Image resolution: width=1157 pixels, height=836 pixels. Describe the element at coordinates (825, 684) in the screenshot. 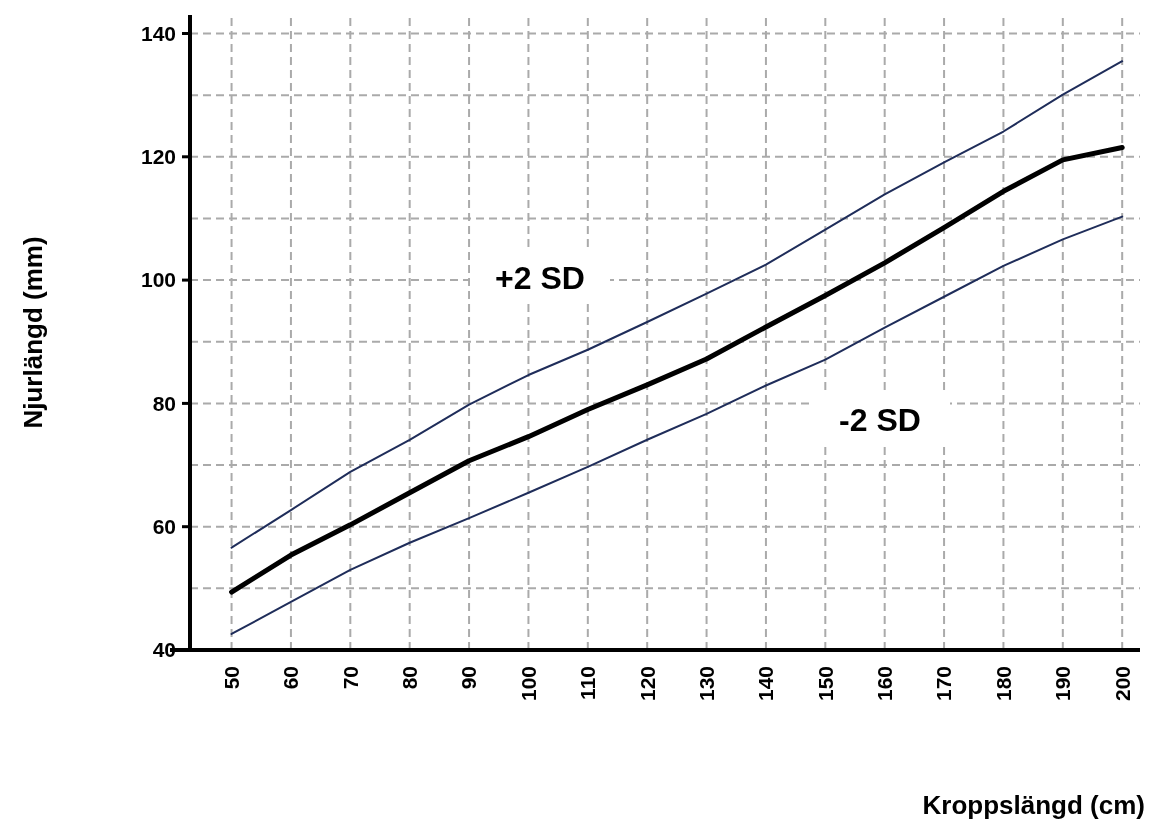

I see `x-tick-label: 150` at that location.